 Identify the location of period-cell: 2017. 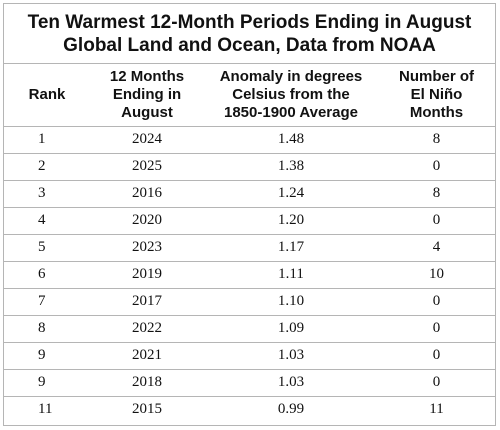
(147, 302).